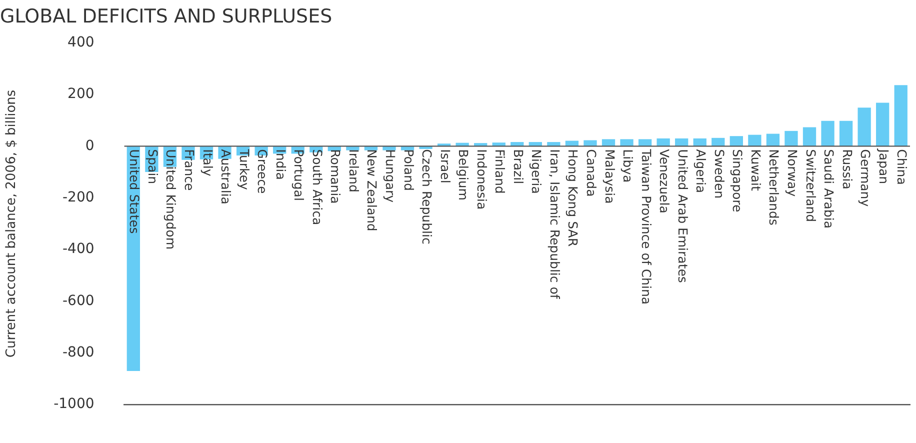 This screenshot has width=916, height=443. What do you see at coordinates (682, 216) in the screenshot?
I see `x-tick-label: United Arab Emirates` at bounding box center [682, 216].